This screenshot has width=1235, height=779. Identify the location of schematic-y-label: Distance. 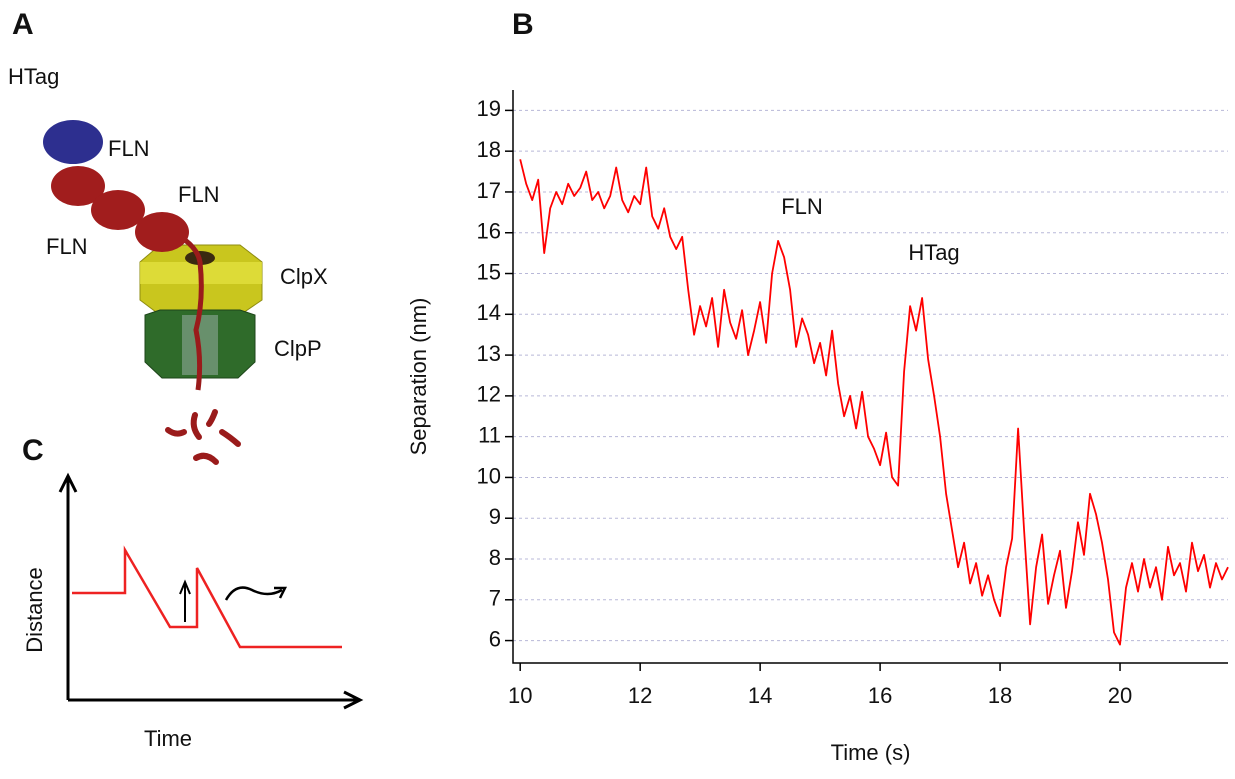
(34, 610).